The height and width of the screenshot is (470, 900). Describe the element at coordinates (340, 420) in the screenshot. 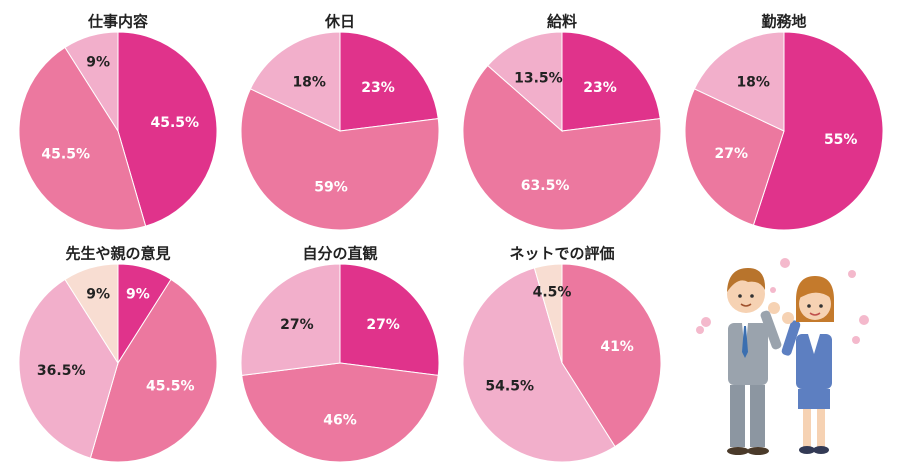

I see `slice-label: 46%` at that location.